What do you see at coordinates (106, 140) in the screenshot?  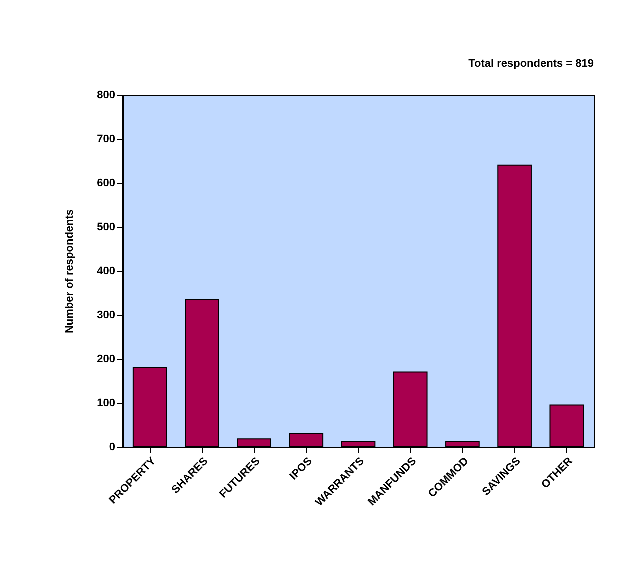 I see `y-tick-label: 700` at bounding box center [106, 140].